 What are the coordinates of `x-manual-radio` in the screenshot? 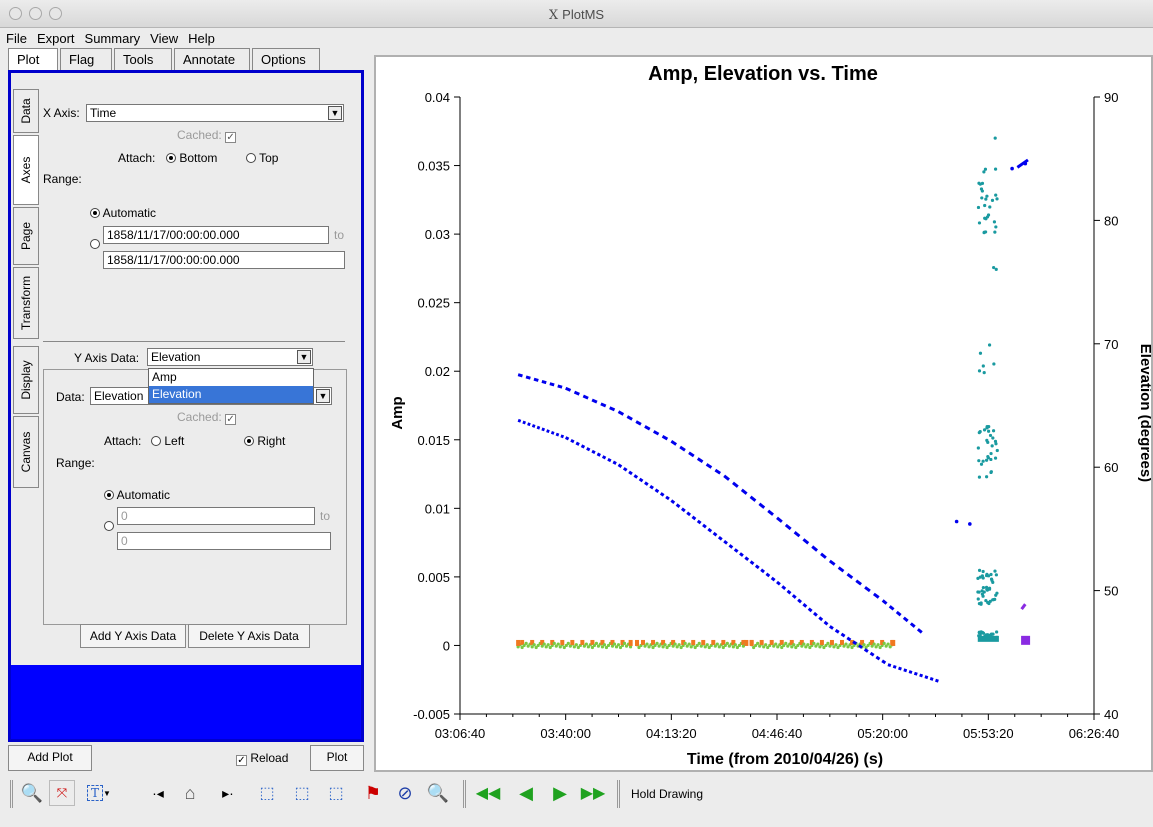 It's located at (95, 244).